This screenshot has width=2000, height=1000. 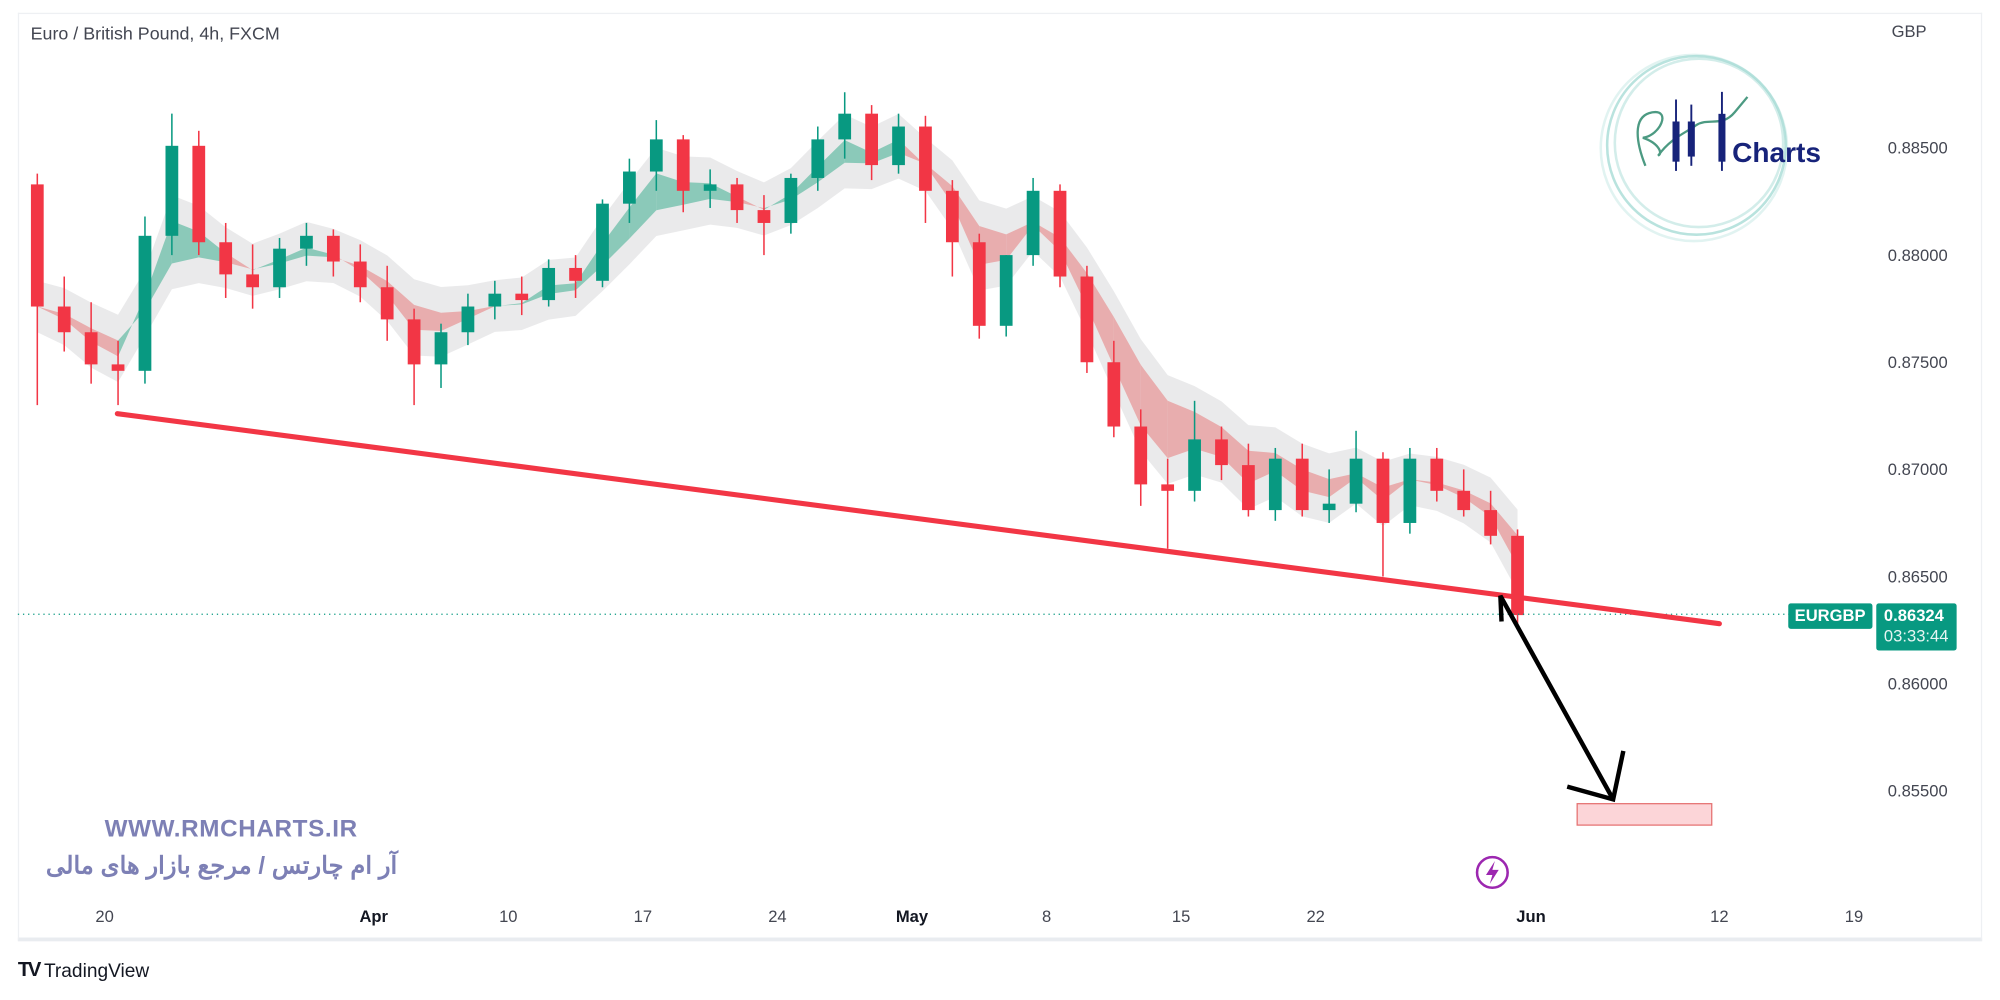 What do you see at coordinates (104, 916) in the screenshot?
I see `time-tick-label: 20` at bounding box center [104, 916].